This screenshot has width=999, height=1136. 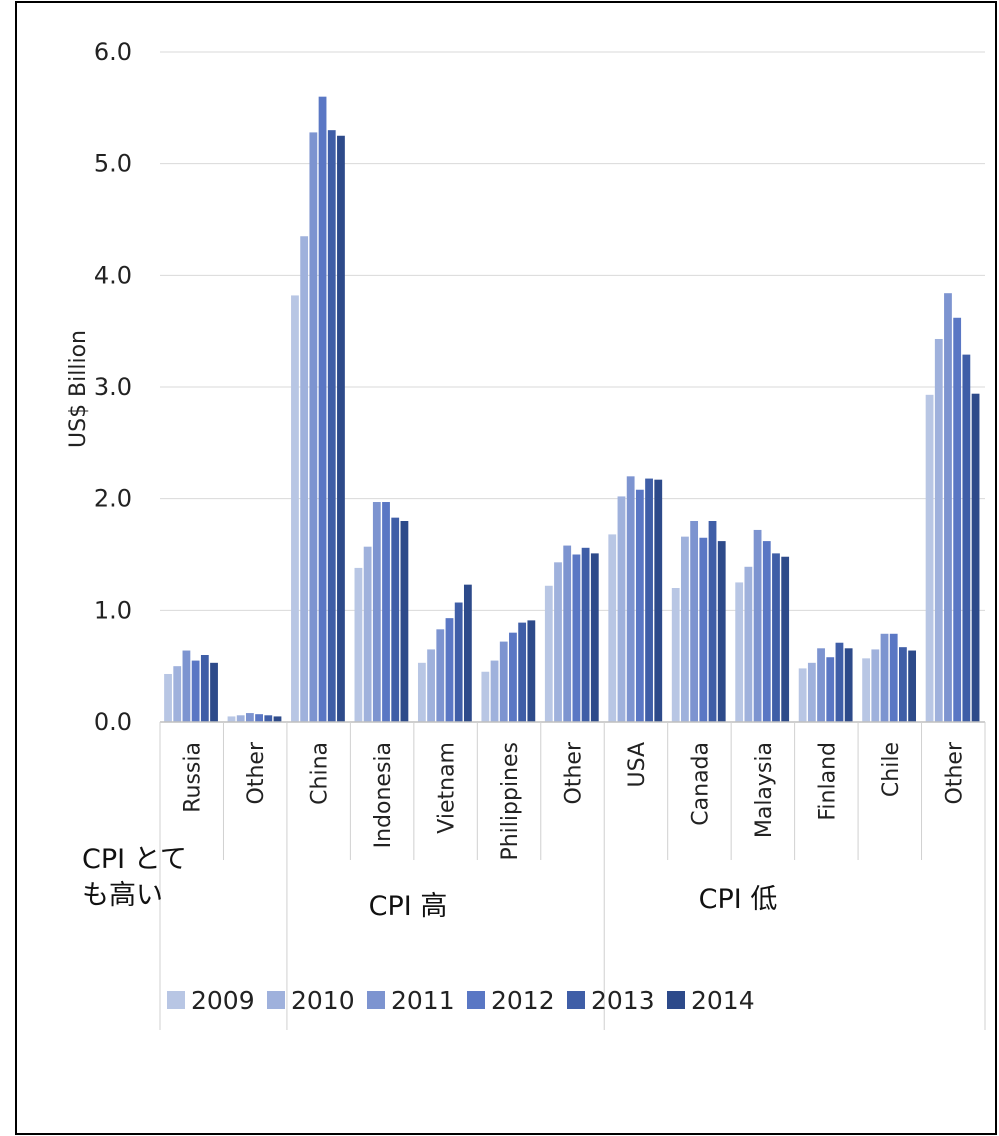 I want to click on legend-label: 2009, so click(x=223, y=1000).